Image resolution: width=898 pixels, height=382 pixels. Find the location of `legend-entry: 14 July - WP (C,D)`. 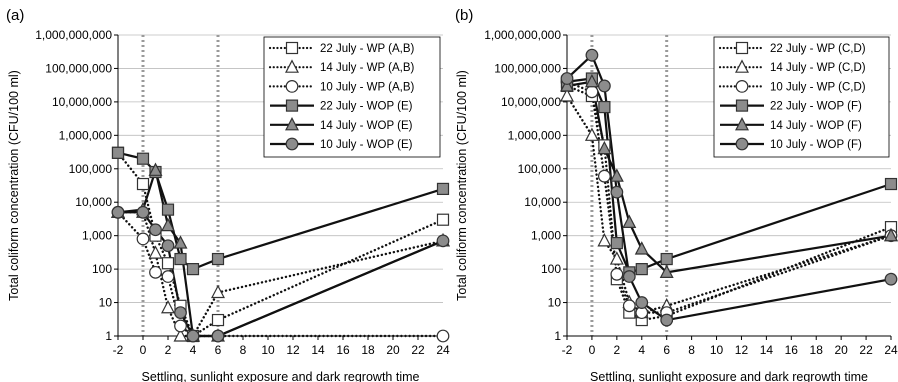

legend-entry: 14 July - WP (C,D) is located at coordinates (818, 68).